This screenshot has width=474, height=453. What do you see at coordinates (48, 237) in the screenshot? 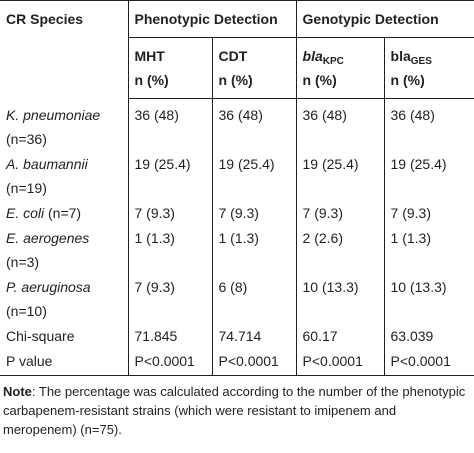
I see `species-name: E. aerogenes` at bounding box center [48, 237].